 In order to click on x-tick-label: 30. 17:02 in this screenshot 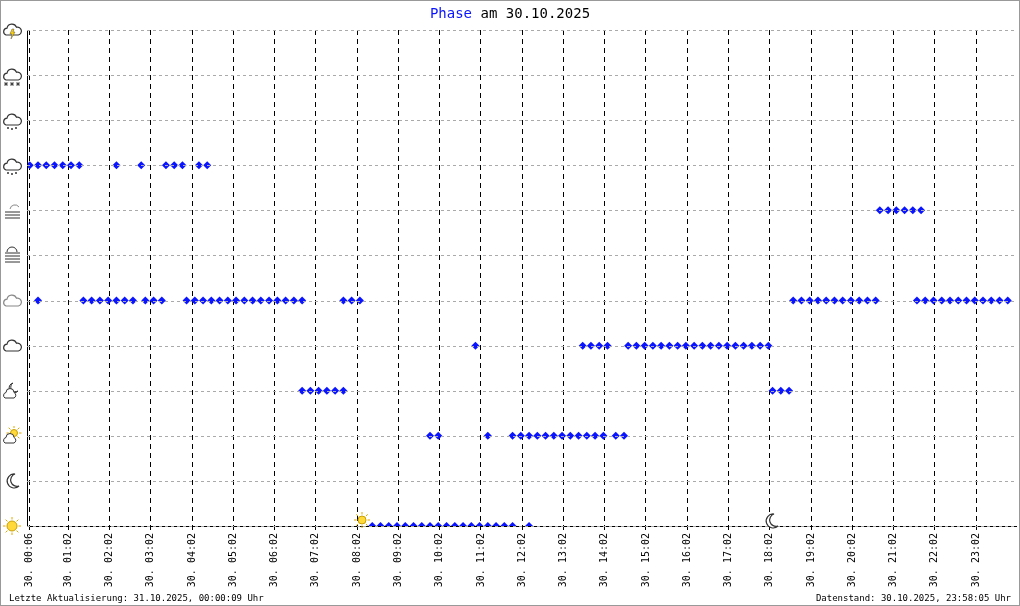, I will do `click(728, 560)`.